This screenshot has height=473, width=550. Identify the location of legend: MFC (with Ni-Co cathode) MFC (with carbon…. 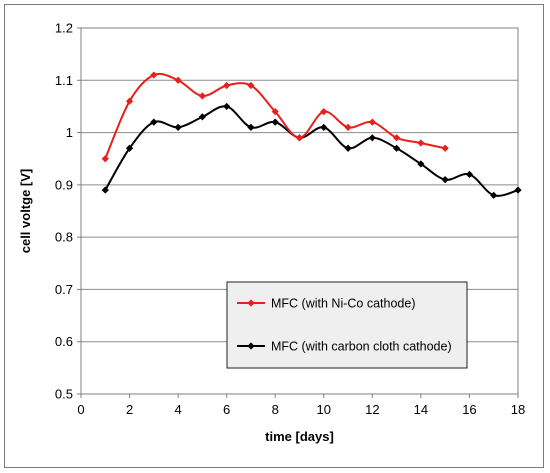
(347, 325).